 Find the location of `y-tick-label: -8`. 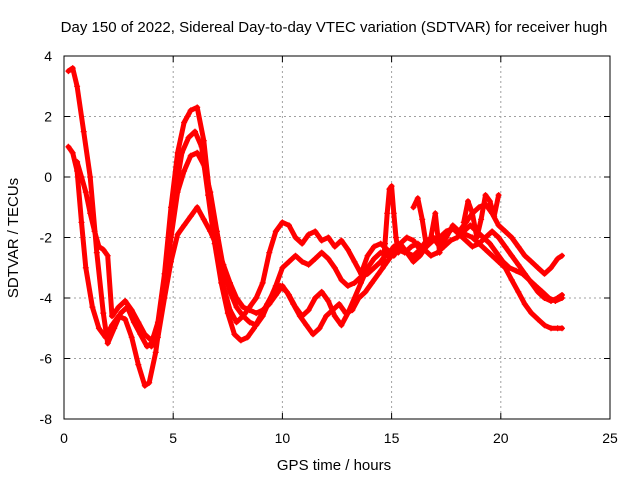

y-tick-label: -8 is located at coordinates (46, 419).